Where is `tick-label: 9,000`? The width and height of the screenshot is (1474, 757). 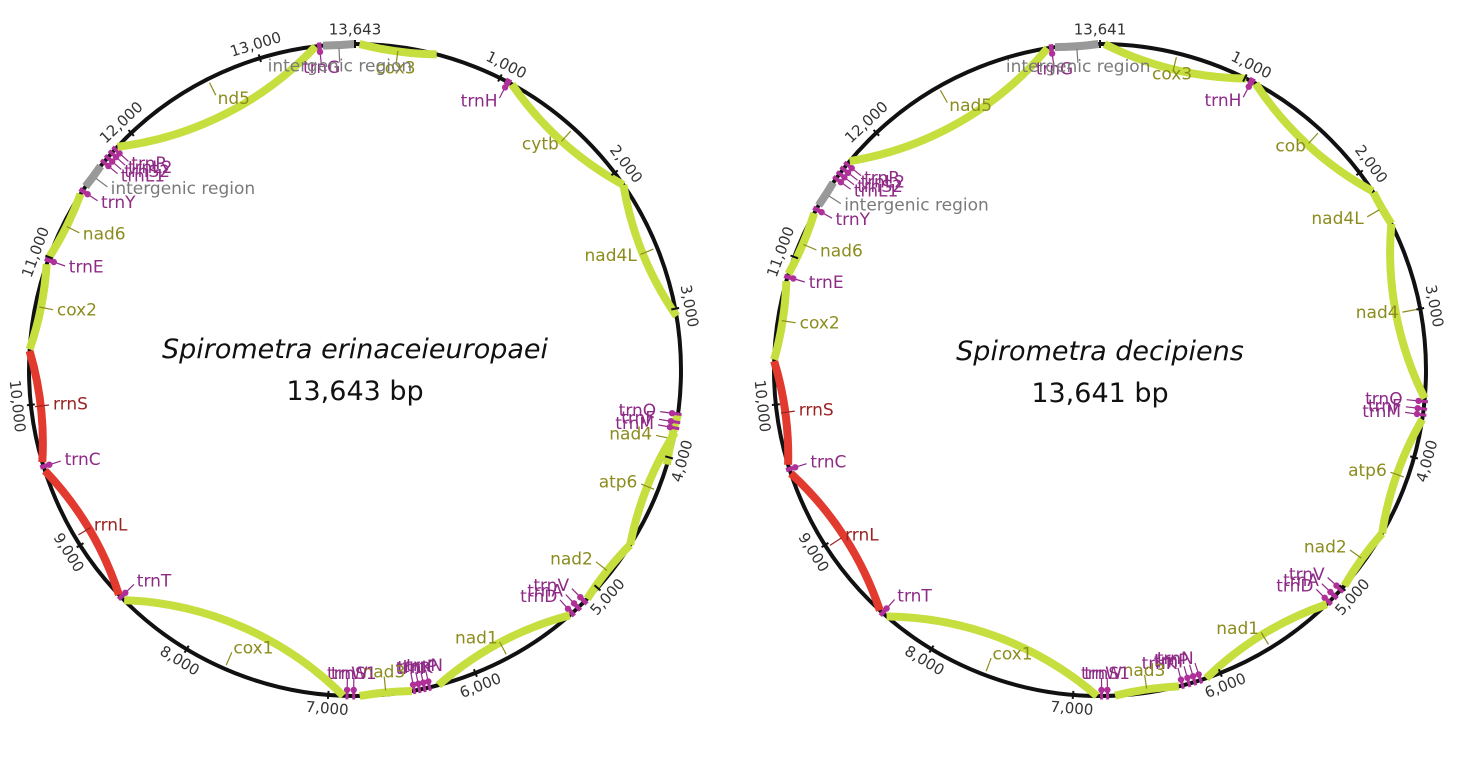
tick-label: 9,000 is located at coordinates (69, 553).